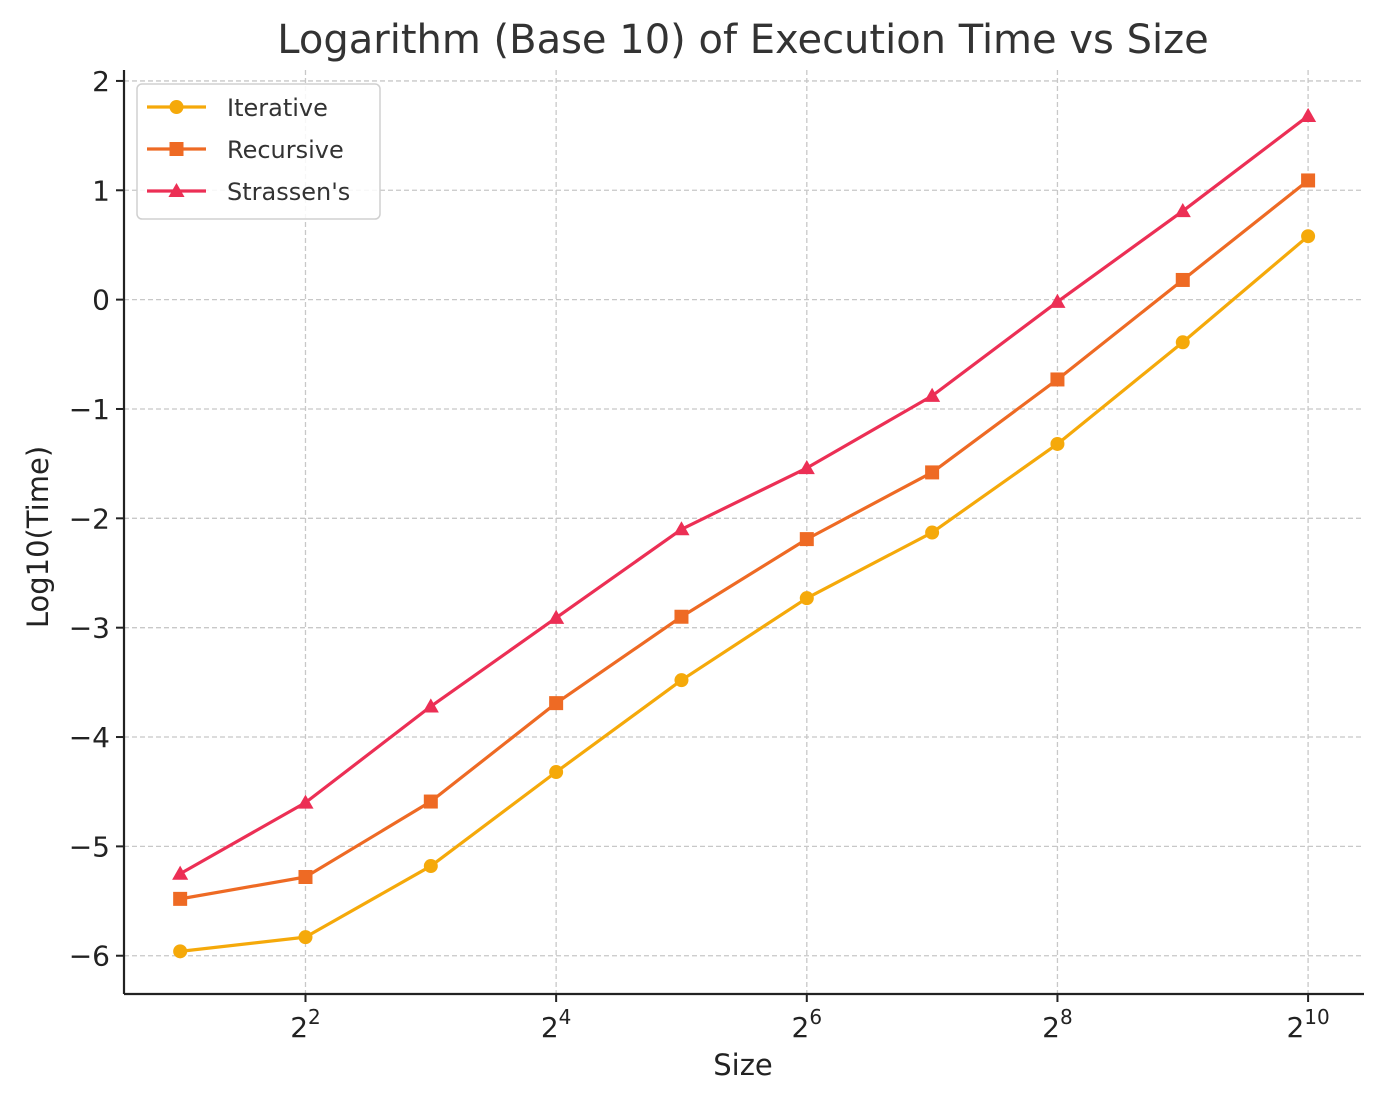  Describe the element at coordinates (815, 1017) in the screenshot. I see `x-tick-exponent: 6` at that location.